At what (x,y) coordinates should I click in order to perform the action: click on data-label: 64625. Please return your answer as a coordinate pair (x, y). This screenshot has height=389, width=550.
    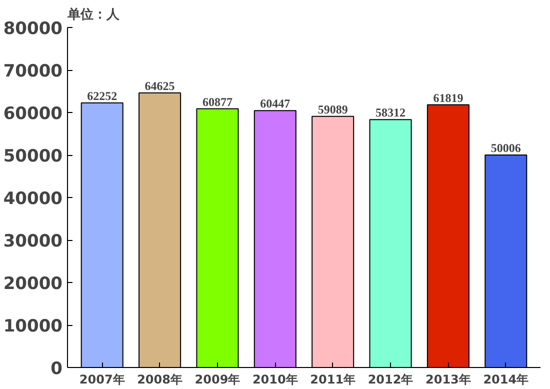
    Looking at the image, I should click on (159, 85).